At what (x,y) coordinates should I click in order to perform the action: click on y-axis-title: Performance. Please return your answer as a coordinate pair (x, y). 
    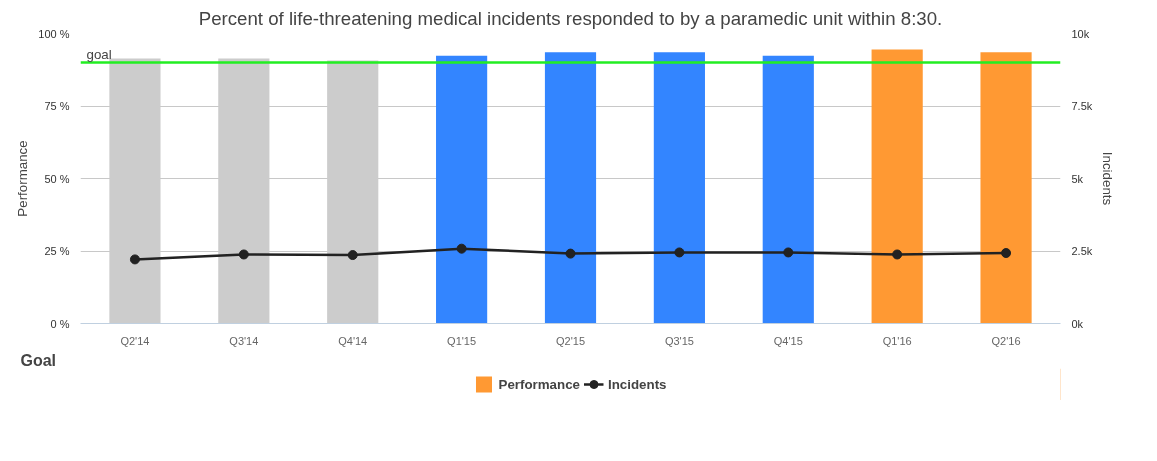
    Looking at the image, I should click on (23, 178).